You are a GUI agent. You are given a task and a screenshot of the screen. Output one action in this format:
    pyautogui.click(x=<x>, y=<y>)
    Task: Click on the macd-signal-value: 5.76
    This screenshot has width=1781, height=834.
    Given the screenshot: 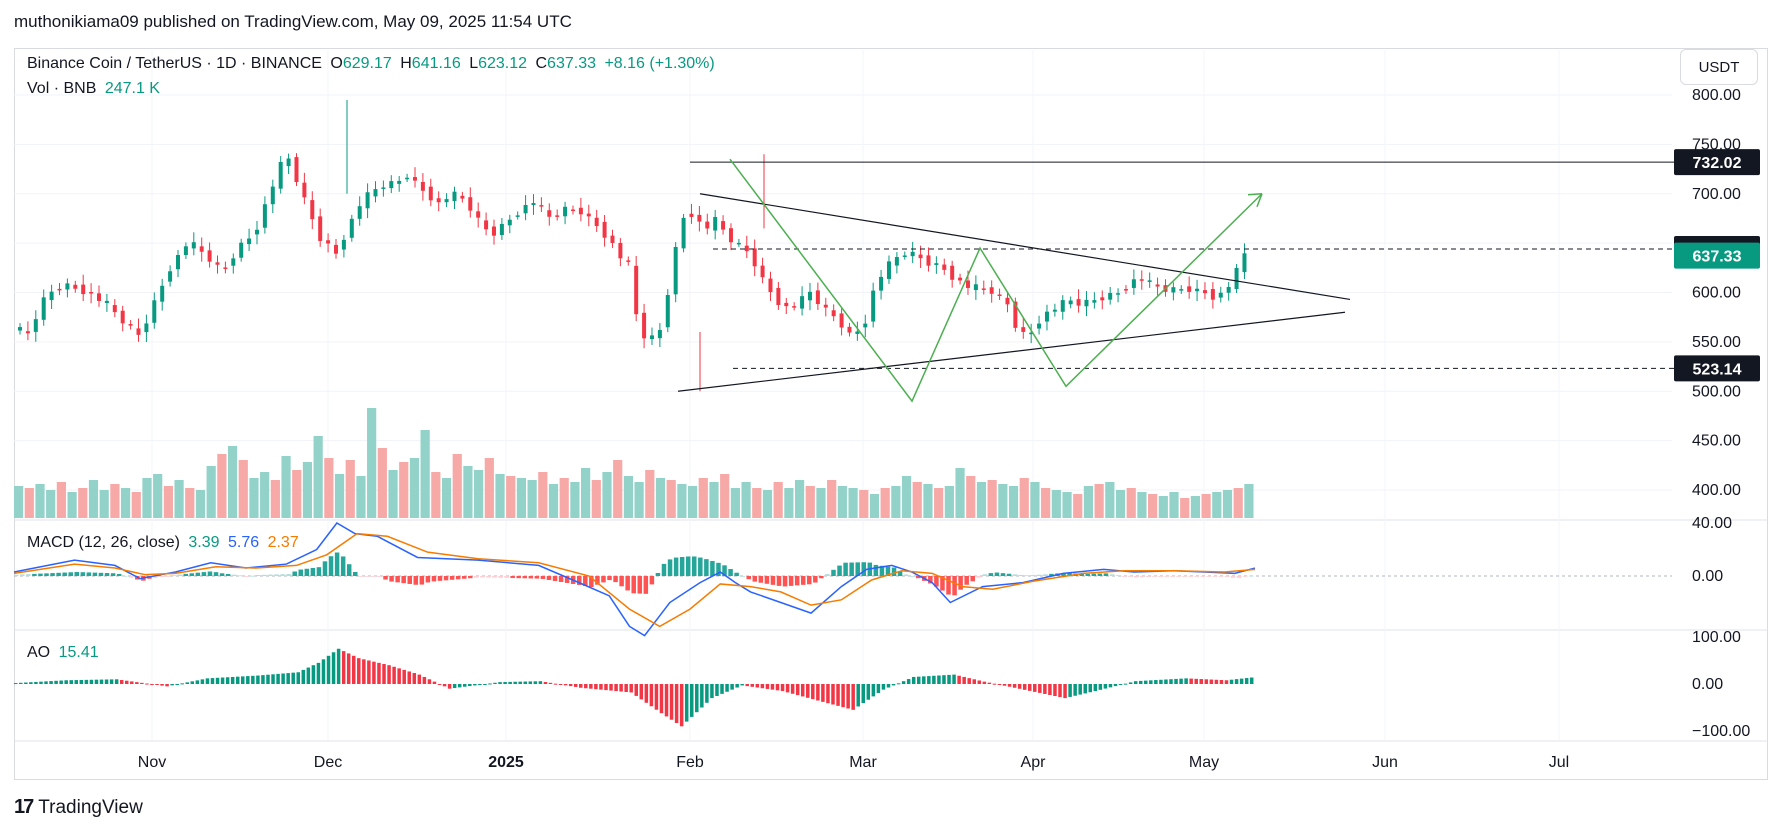 What is the action you would take?
    pyautogui.click(x=243, y=542)
    